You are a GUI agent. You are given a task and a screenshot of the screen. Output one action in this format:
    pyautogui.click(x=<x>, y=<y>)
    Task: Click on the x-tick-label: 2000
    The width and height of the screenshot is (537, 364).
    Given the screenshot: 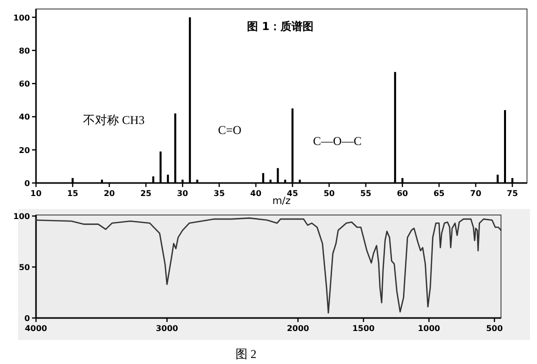 What is the action you would take?
    pyautogui.click(x=298, y=328)
    